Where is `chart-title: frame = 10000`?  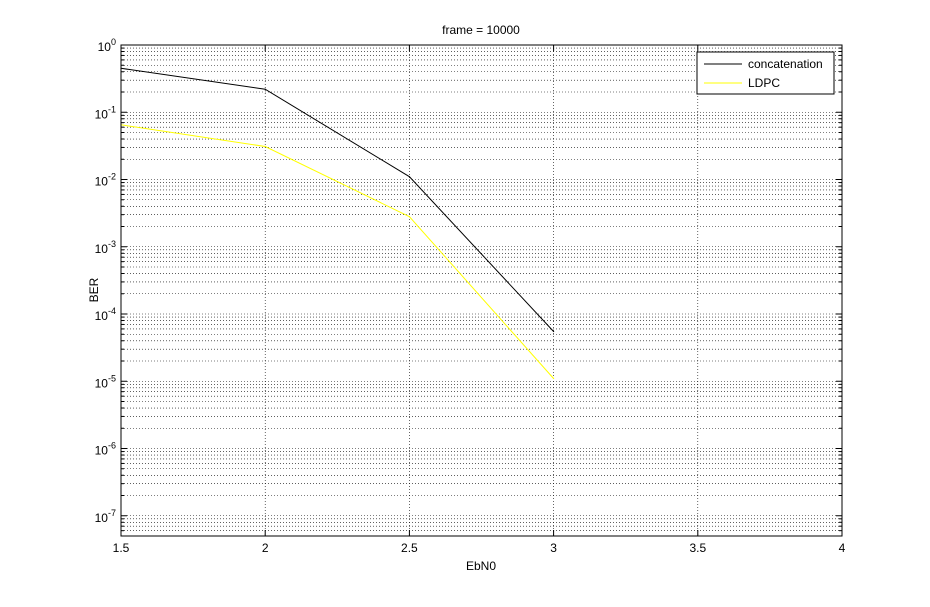 chart-title: frame = 10000 is located at coordinates (481, 30).